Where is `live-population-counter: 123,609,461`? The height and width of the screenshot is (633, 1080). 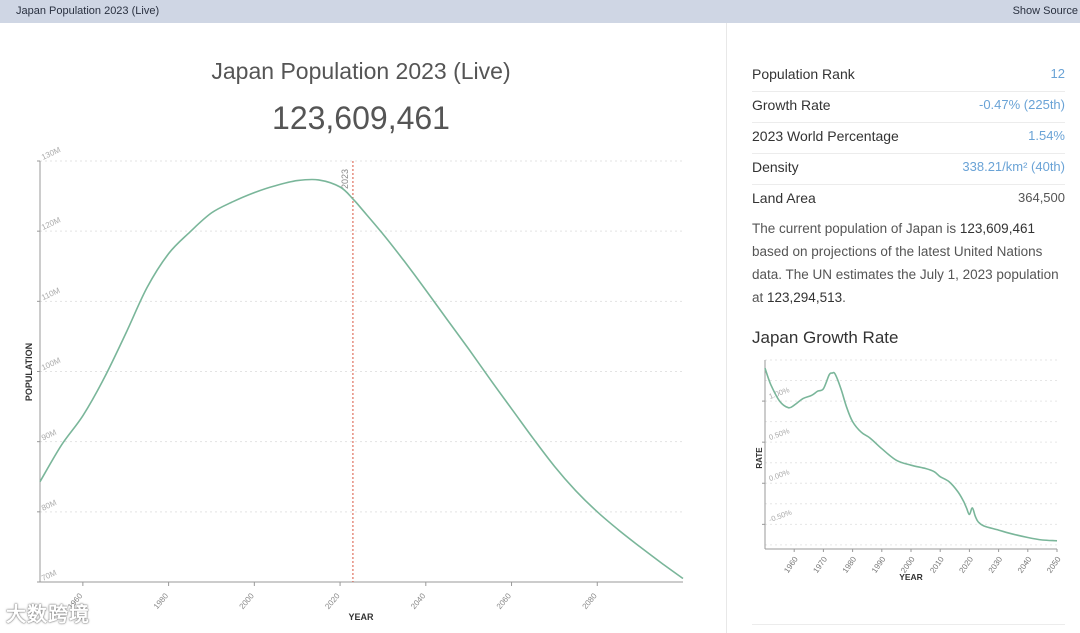 live-population-counter: 123,609,461 is located at coordinates (361, 118).